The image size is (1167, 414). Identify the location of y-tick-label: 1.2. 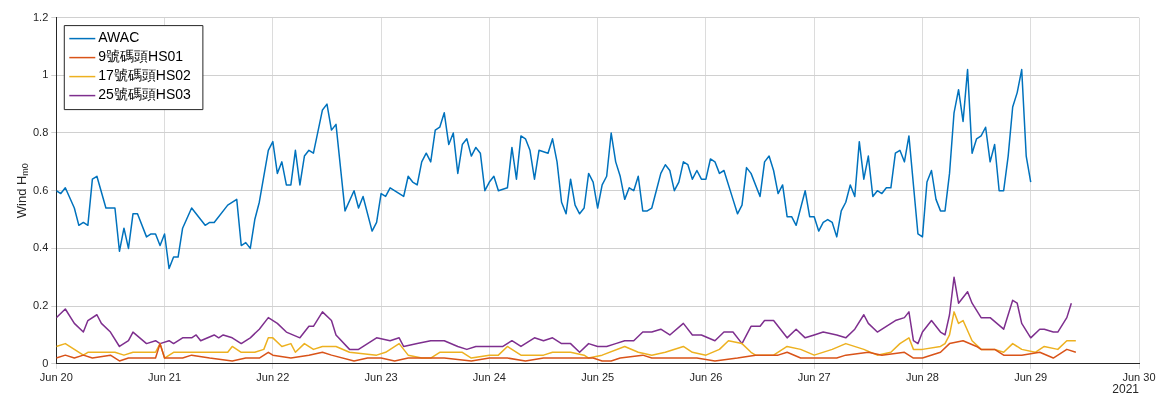
(40, 16).